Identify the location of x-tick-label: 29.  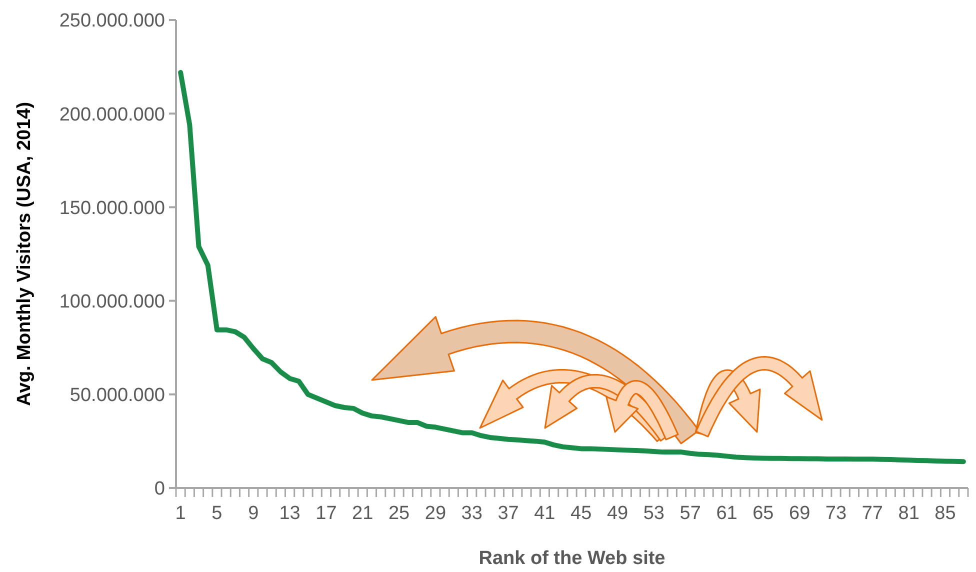
(435, 513).